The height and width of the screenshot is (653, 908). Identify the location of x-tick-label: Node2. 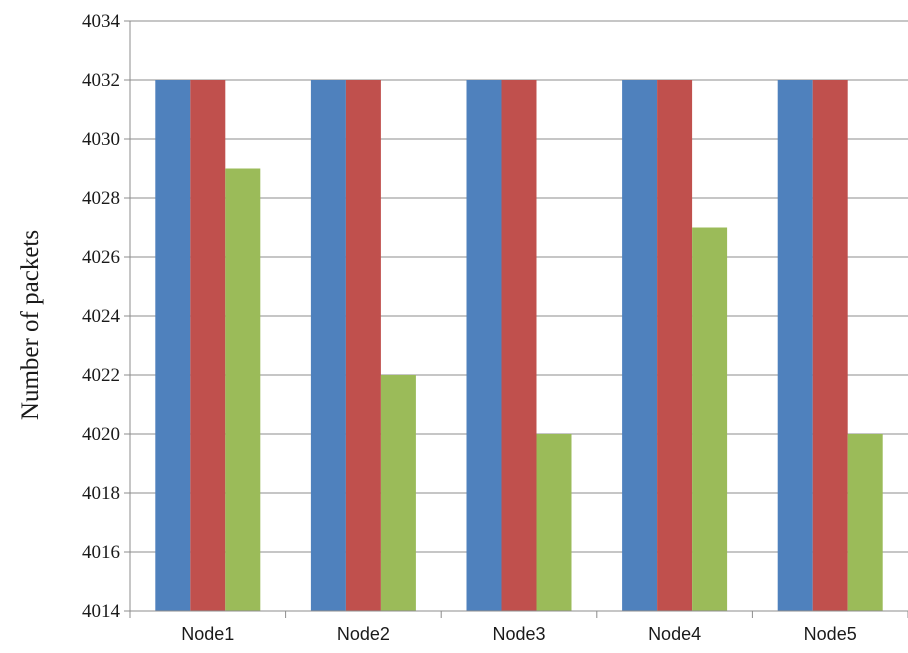
(363, 634).